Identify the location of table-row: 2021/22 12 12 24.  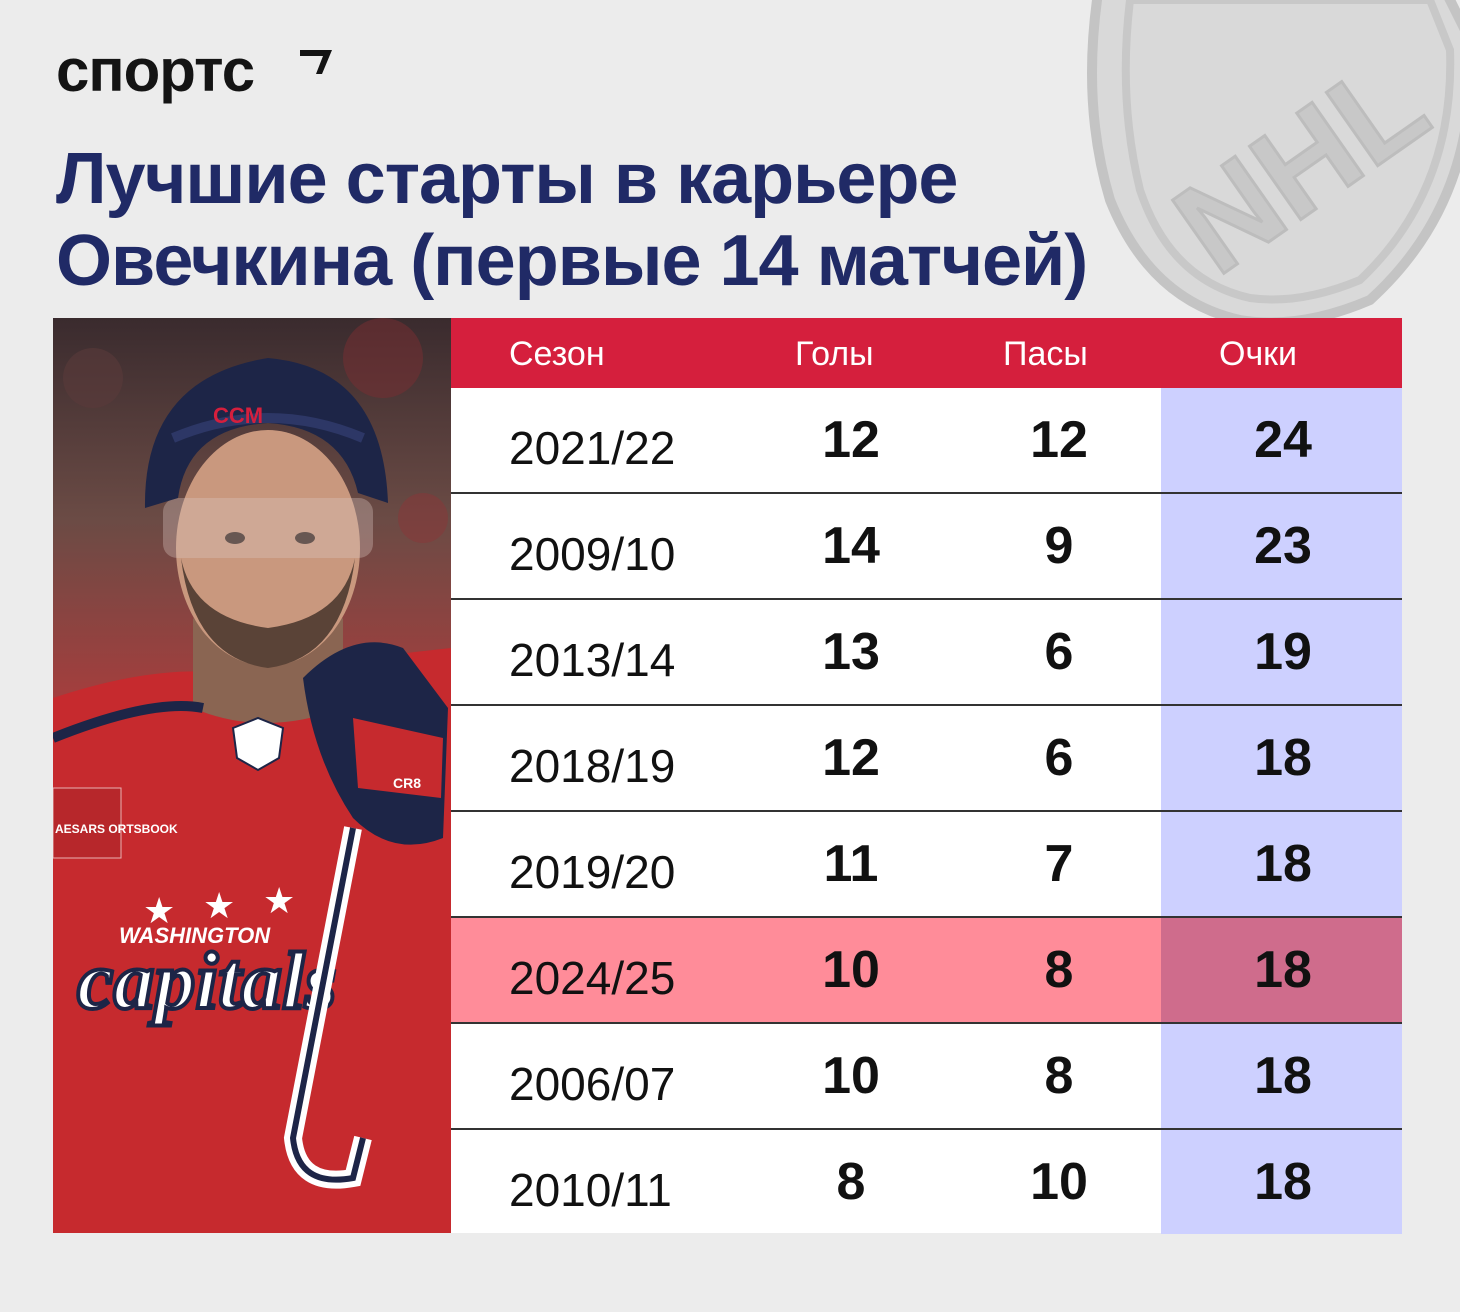
(926, 441).